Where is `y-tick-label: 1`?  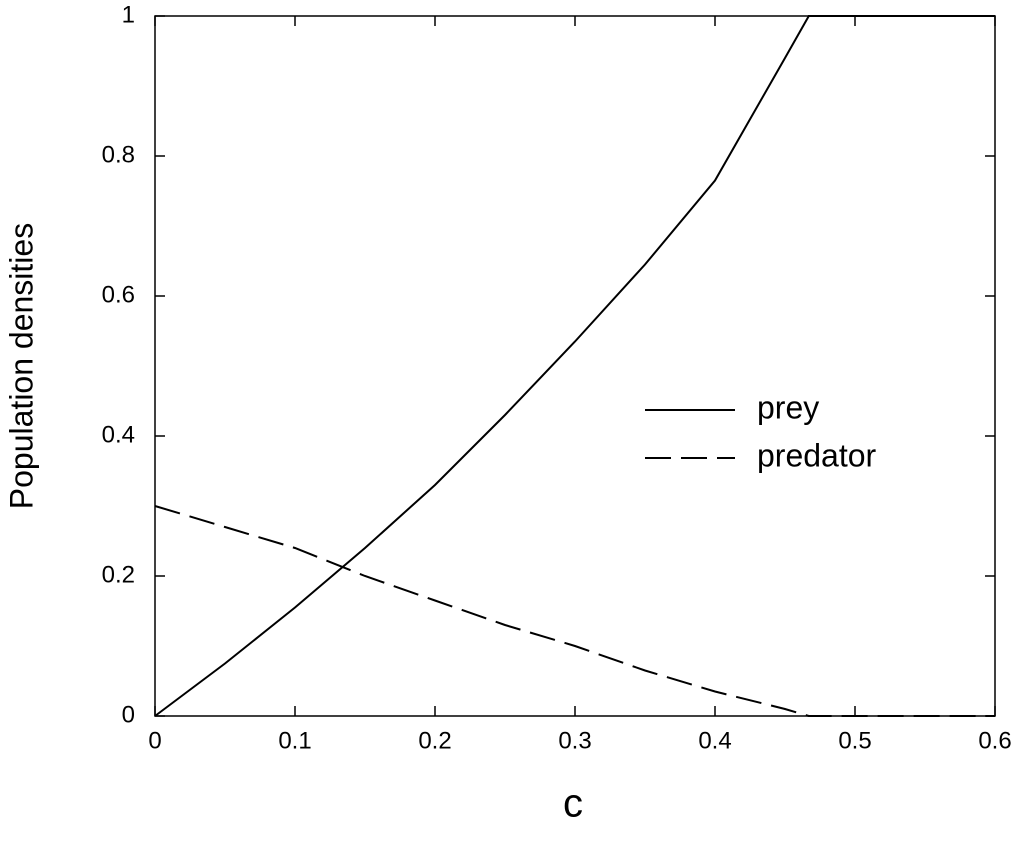
y-tick-label: 1 is located at coordinates (128, 14).